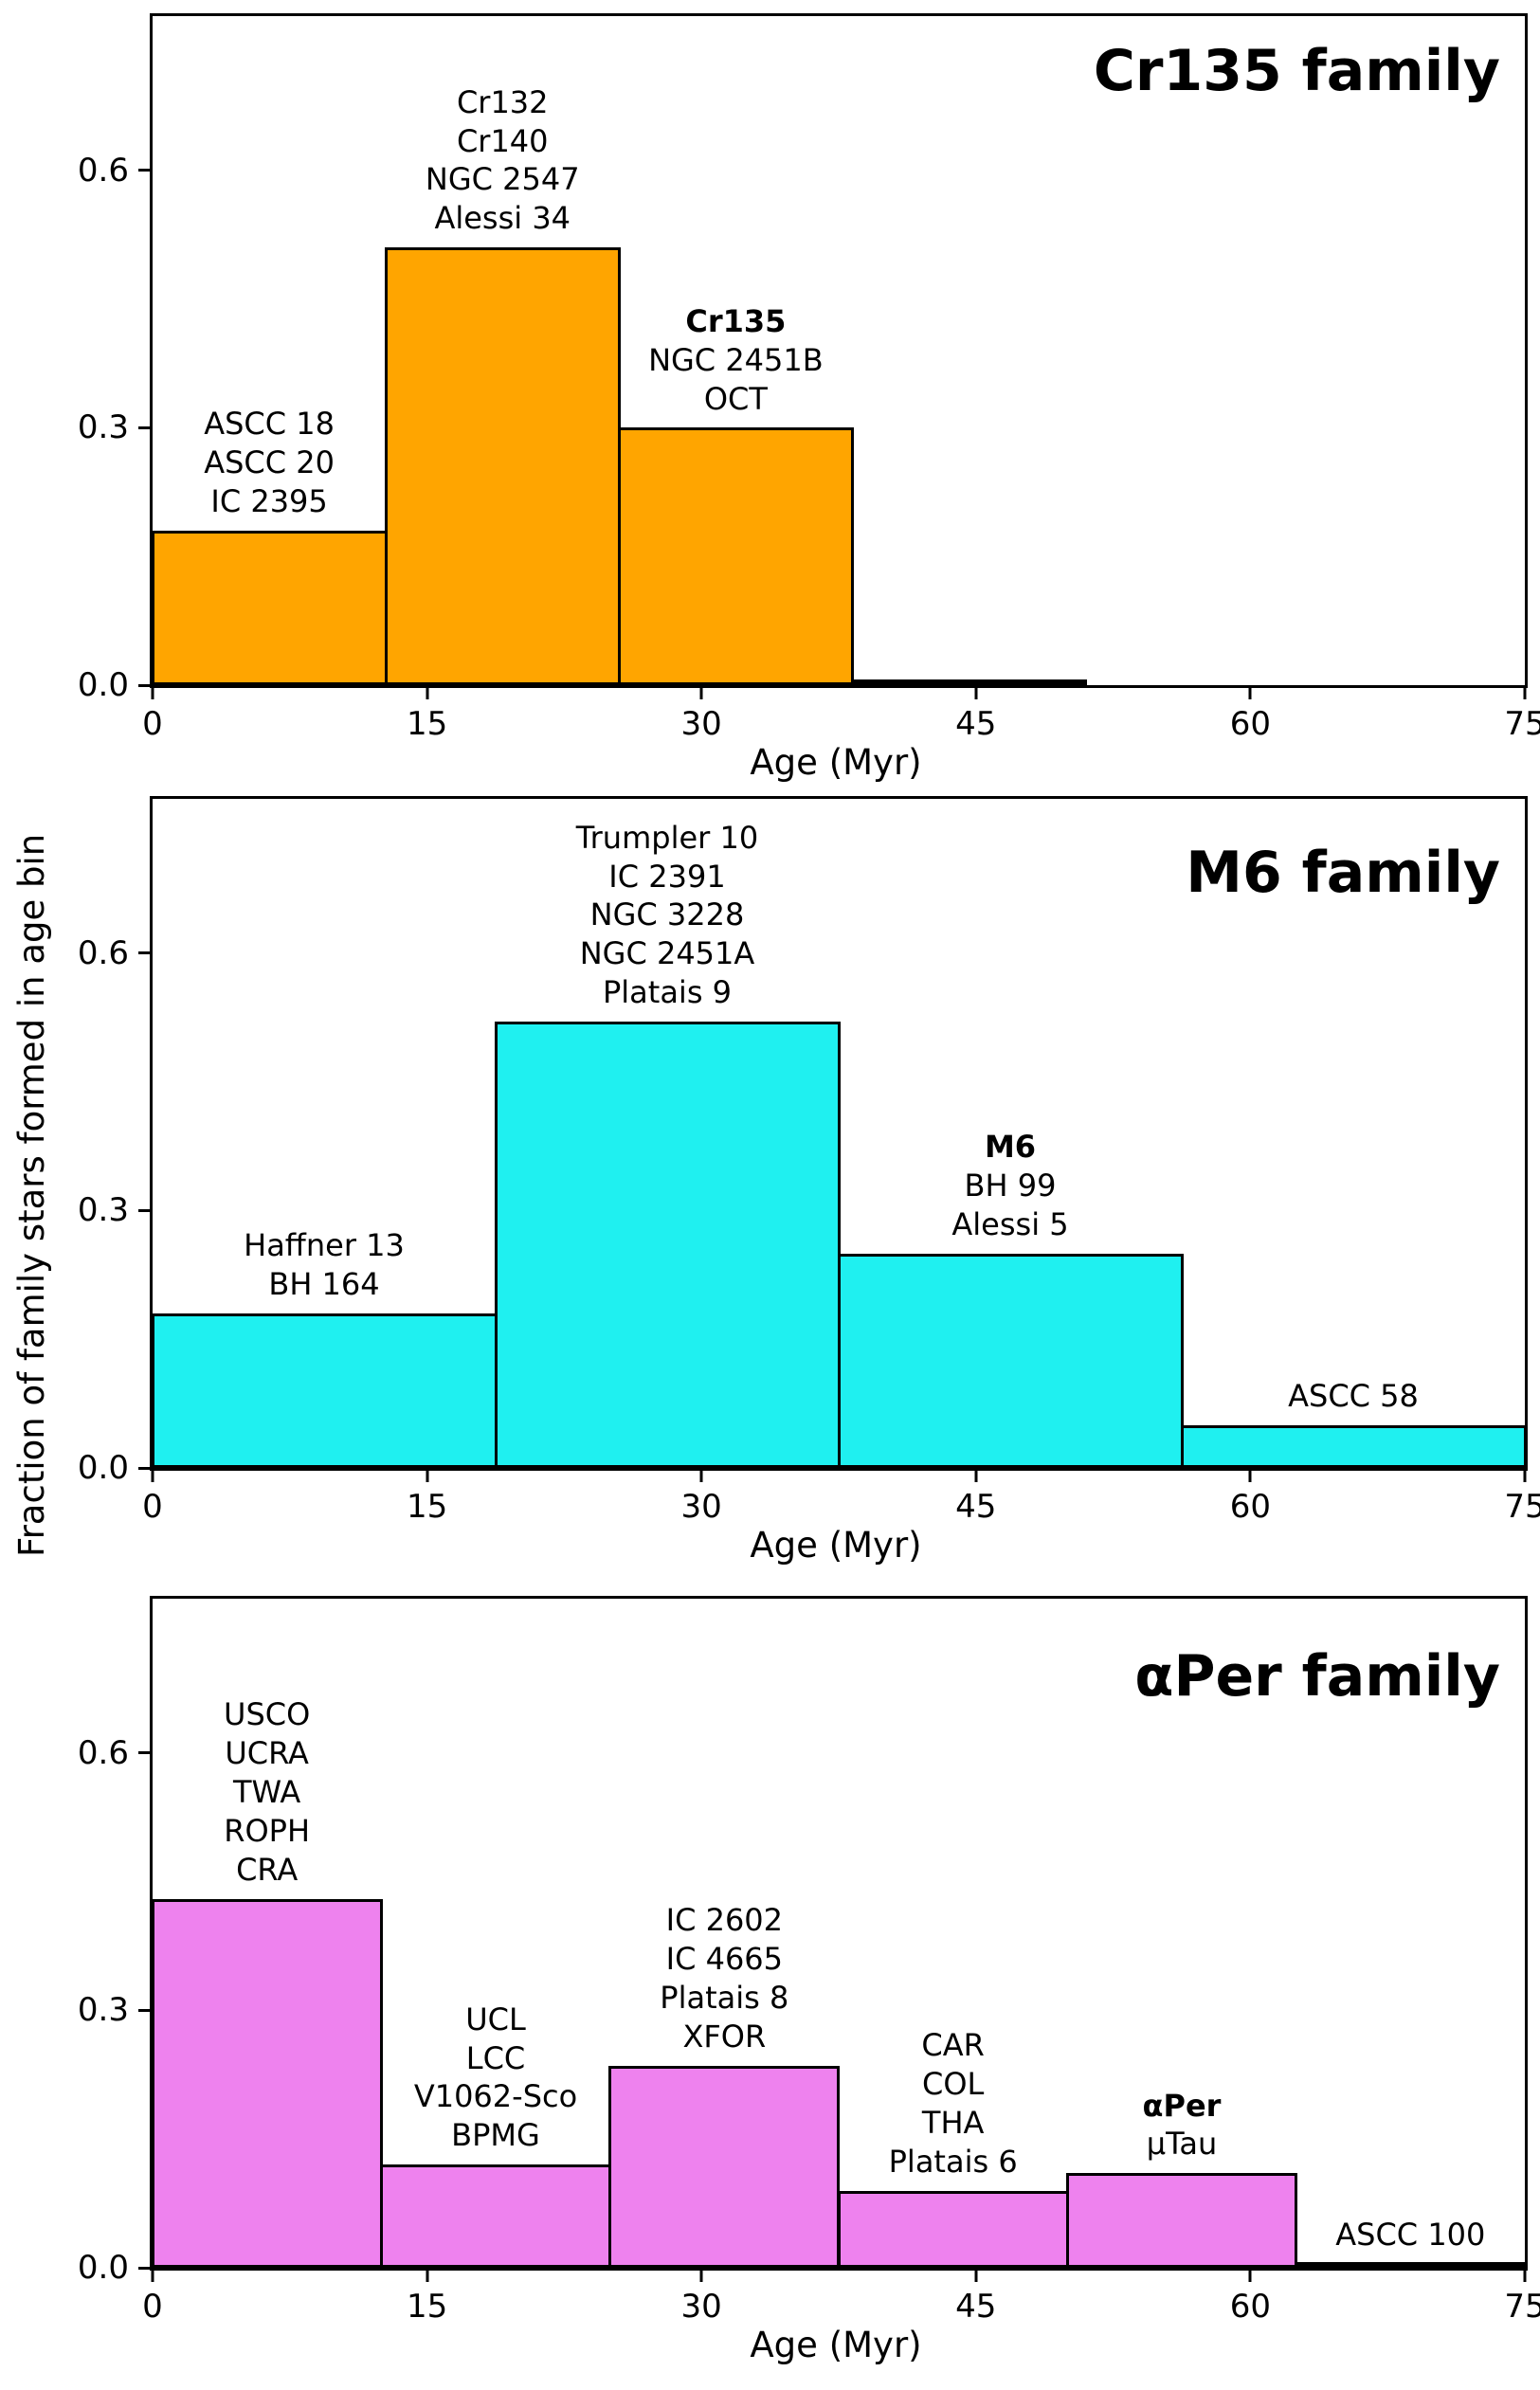 The height and width of the screenshot is (2390, 1540). I want to click on bar-annotation: αPer μTau, so click(1182, 2125).